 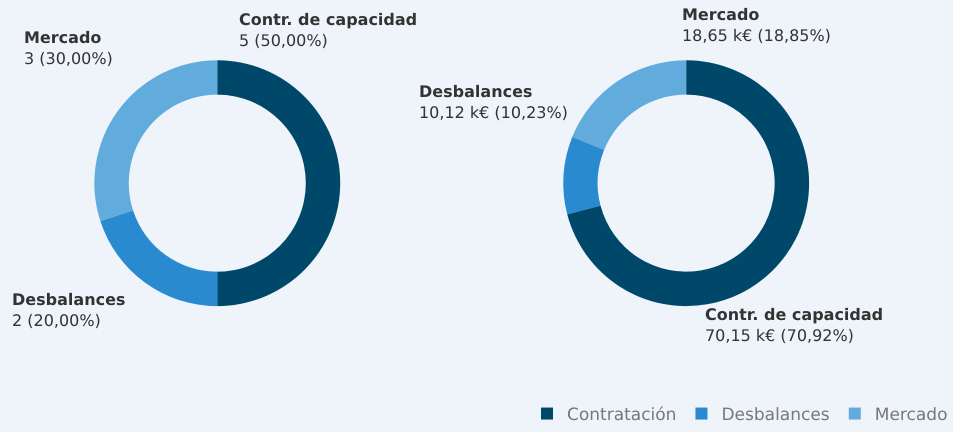 I want to click on legend-label: Mercado, so click(x=911, y=415).